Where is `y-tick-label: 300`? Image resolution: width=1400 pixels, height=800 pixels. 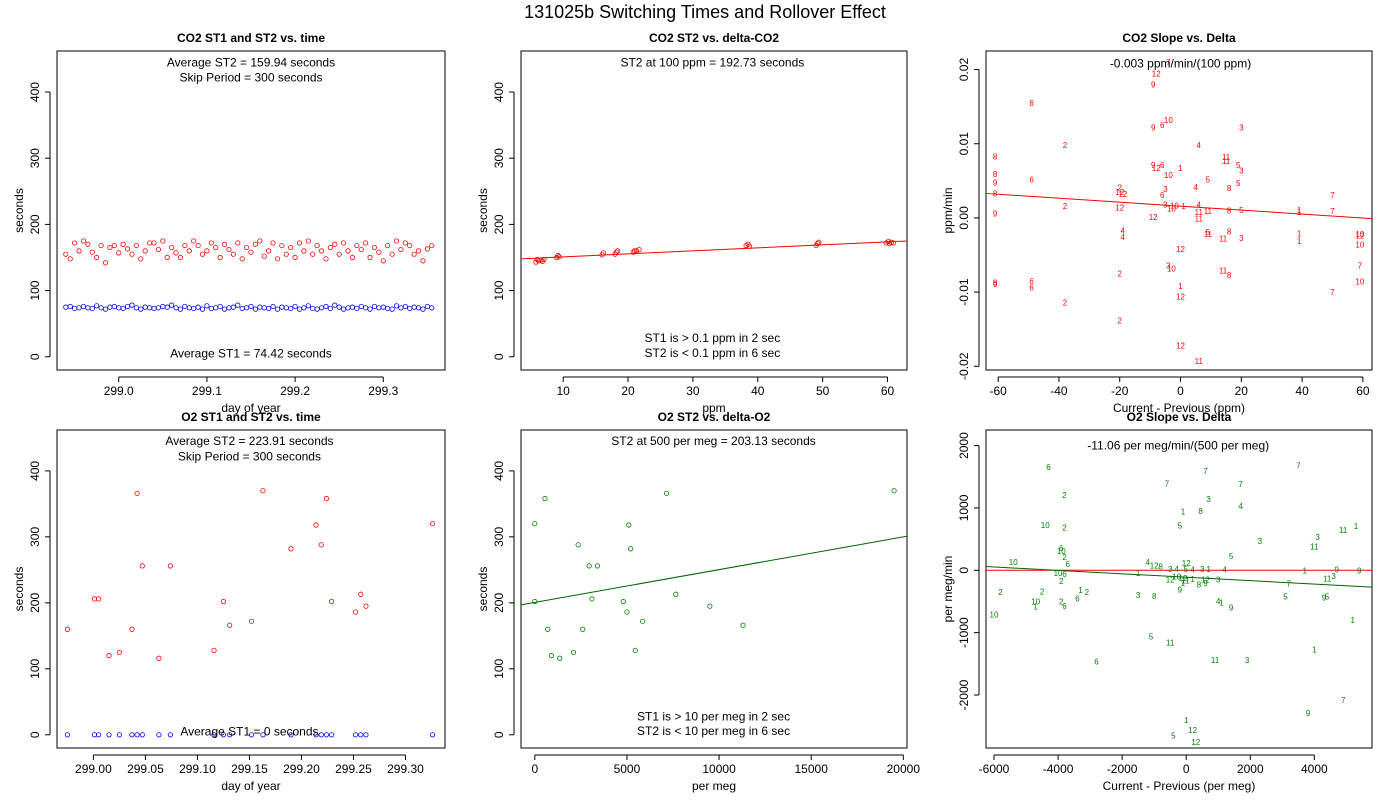 y-tick-label: 300 is located at coordinates (499, 158).